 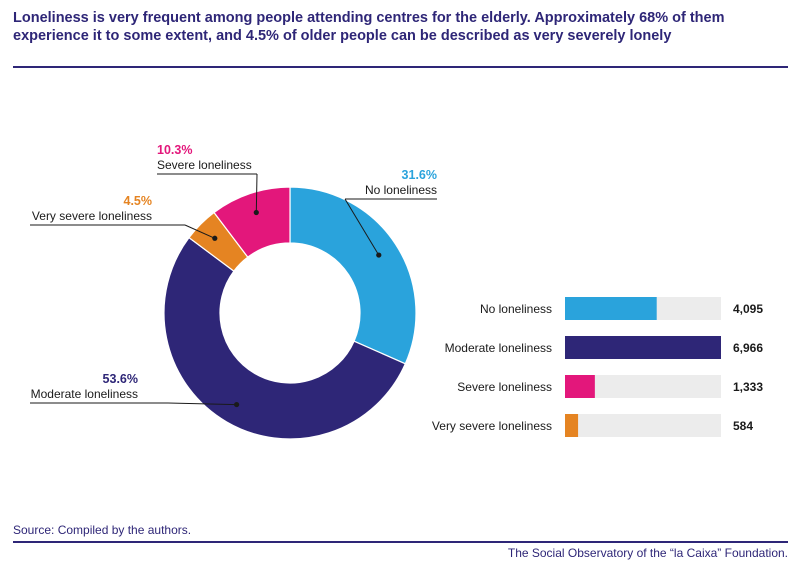 What do you see at coordinates (120, 379) in the screenshot?
I see `pct-label-moderate-loneliness: 53.6%` at bounding box center [120, 379].